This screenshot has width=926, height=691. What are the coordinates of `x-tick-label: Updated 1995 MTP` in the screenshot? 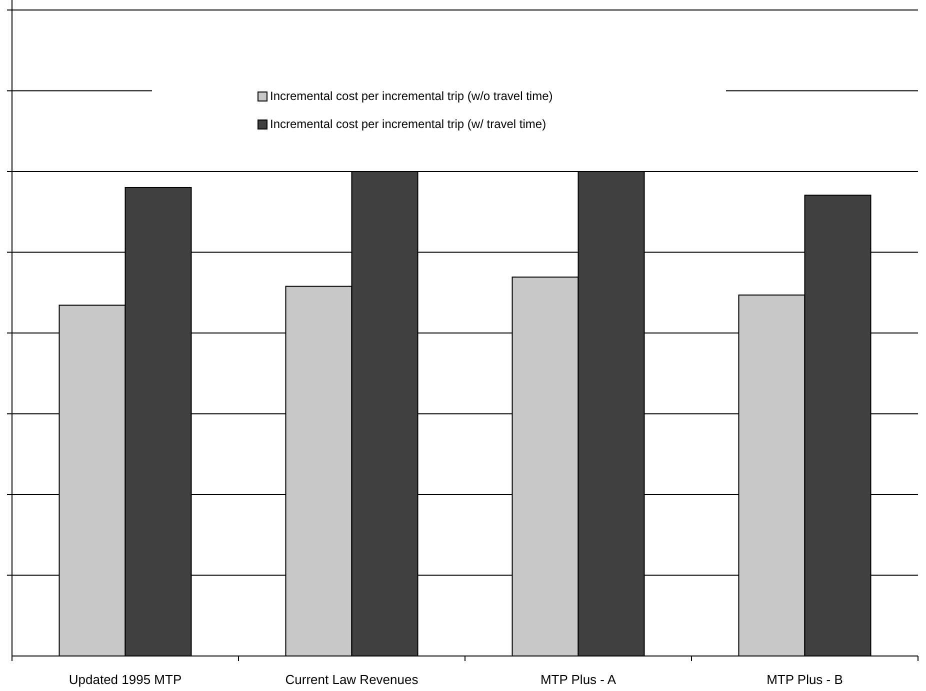 It's located at (125, 679).